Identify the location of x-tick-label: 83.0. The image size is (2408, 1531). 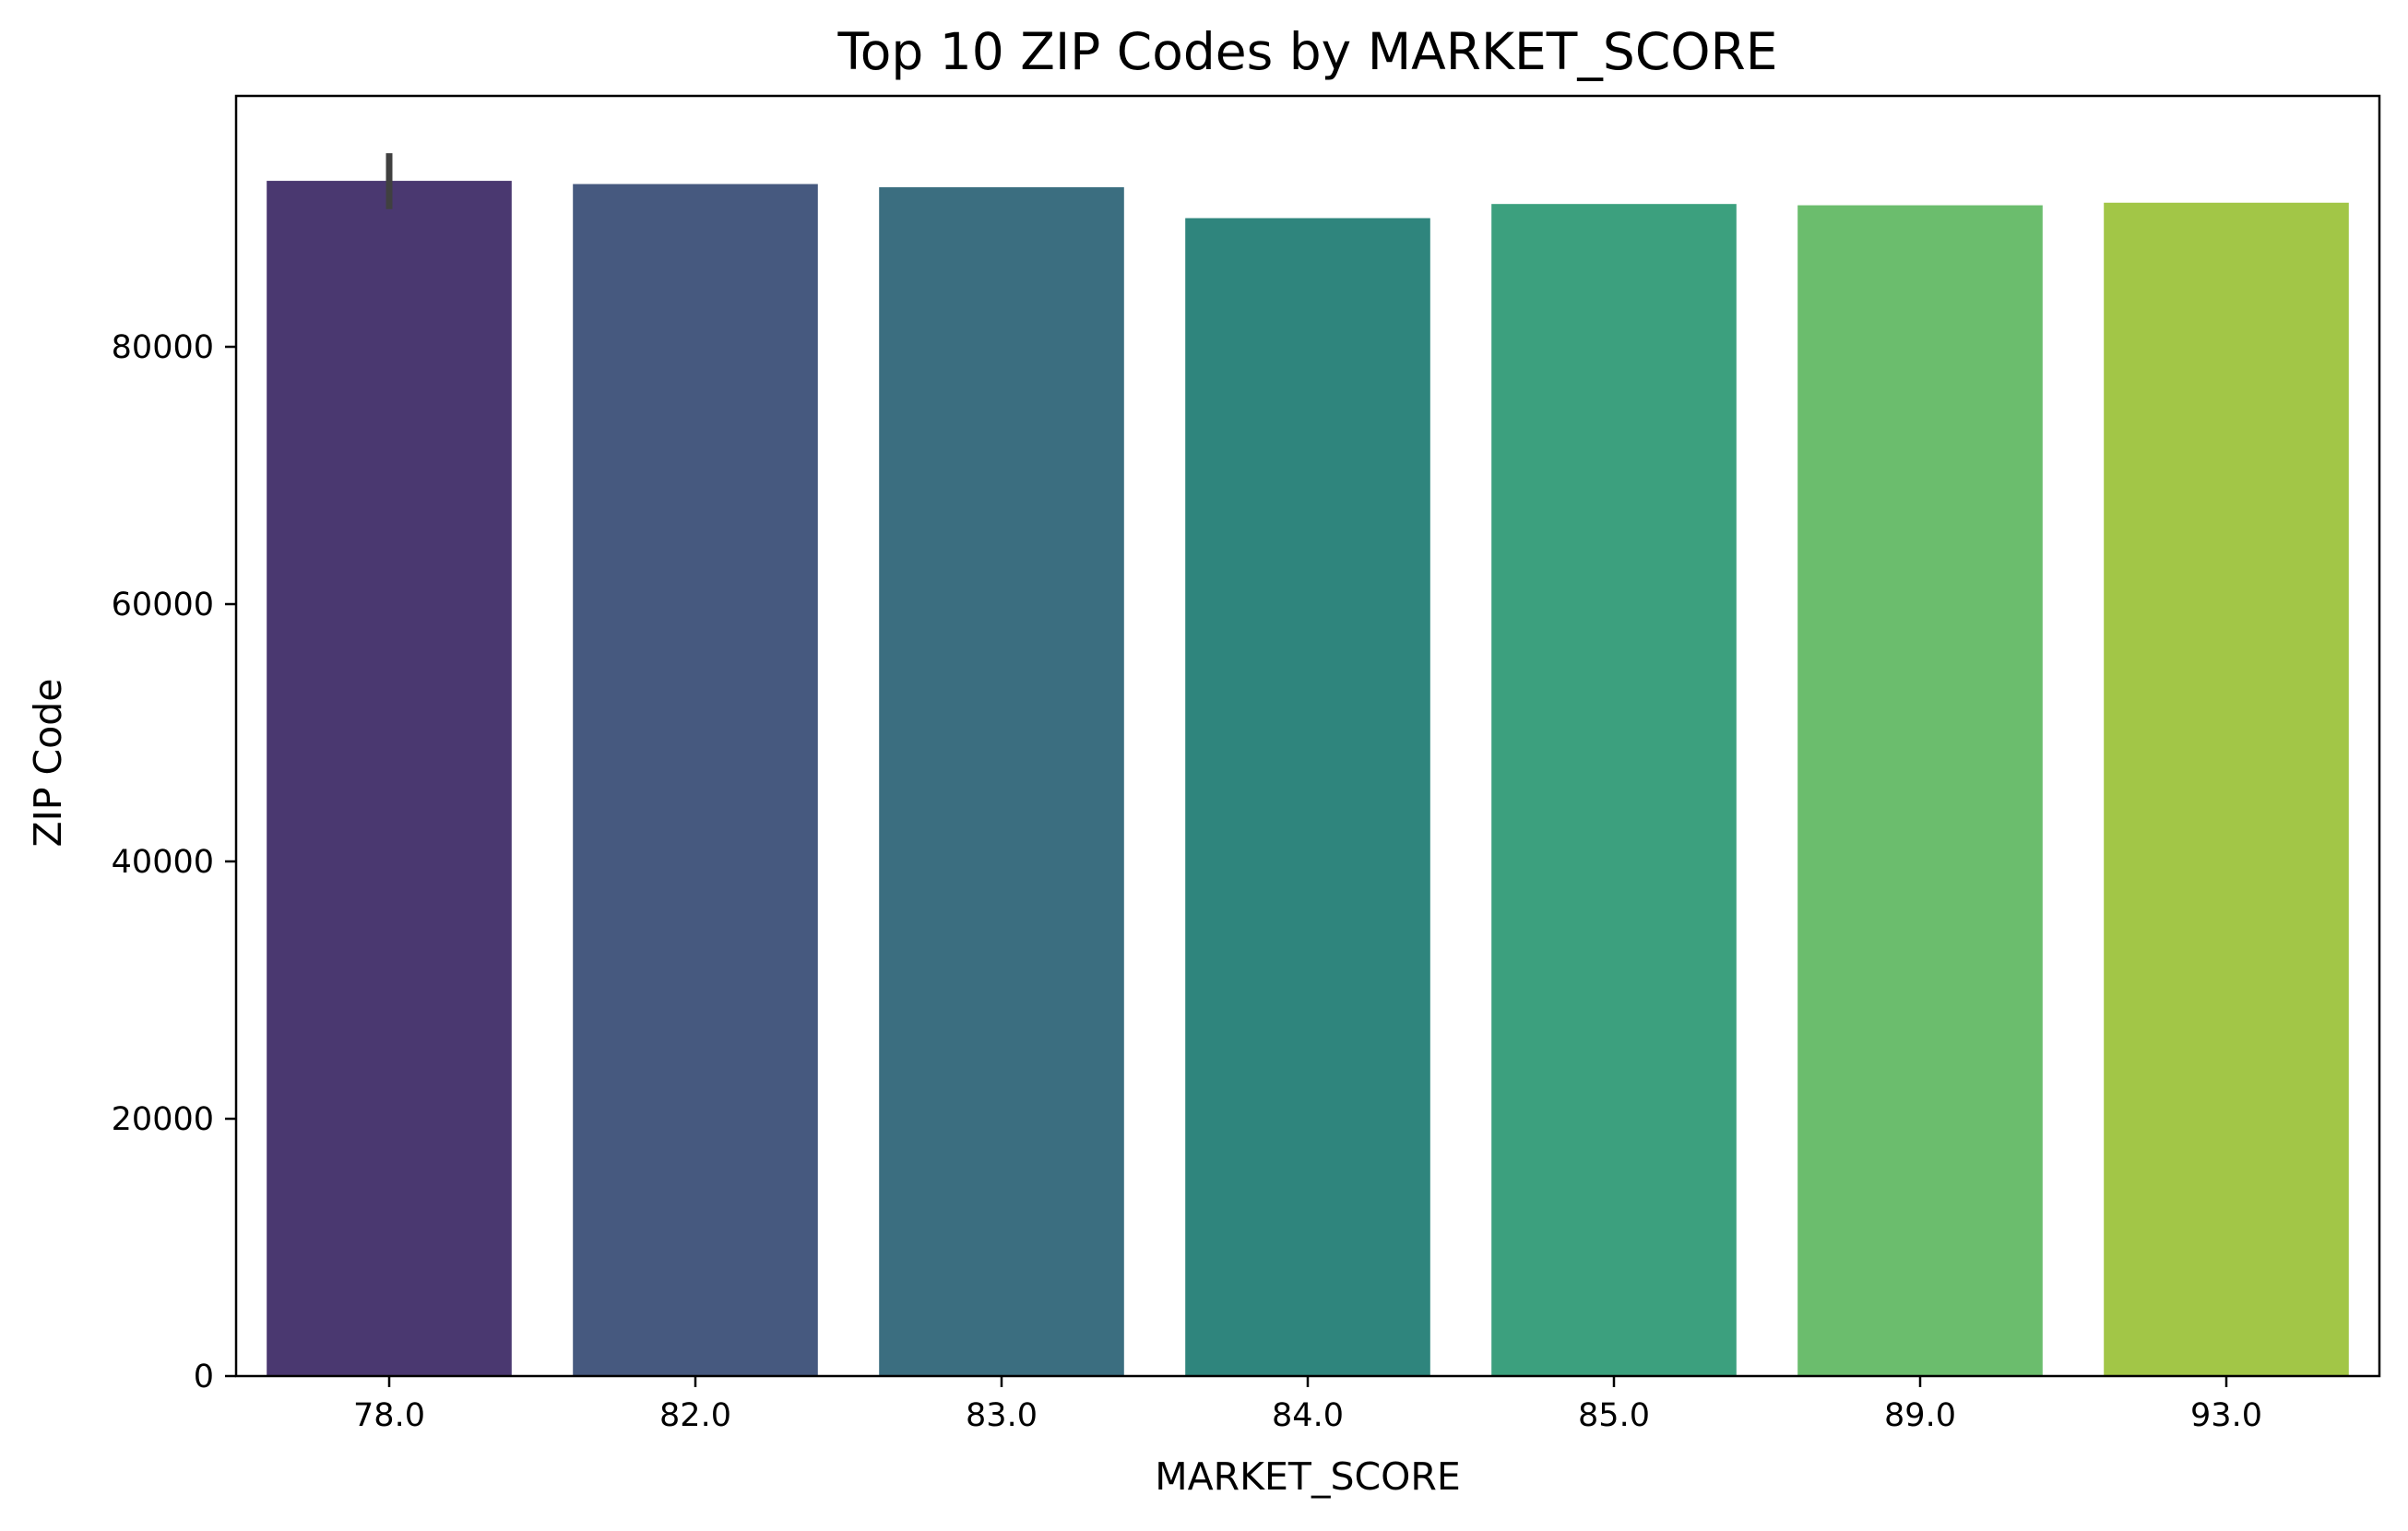
(1002, 1415).